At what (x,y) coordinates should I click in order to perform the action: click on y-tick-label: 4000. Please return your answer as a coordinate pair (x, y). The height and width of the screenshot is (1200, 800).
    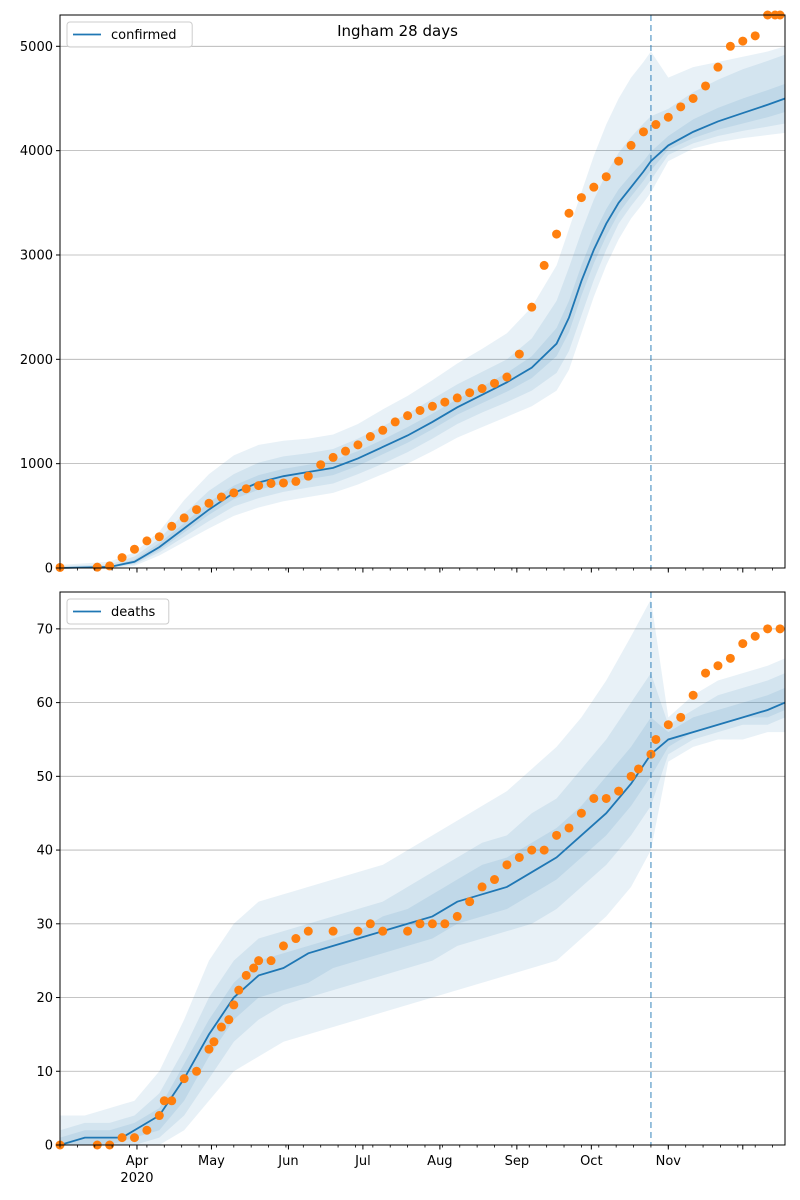
    Looking at the image, I should click on (36, 151).